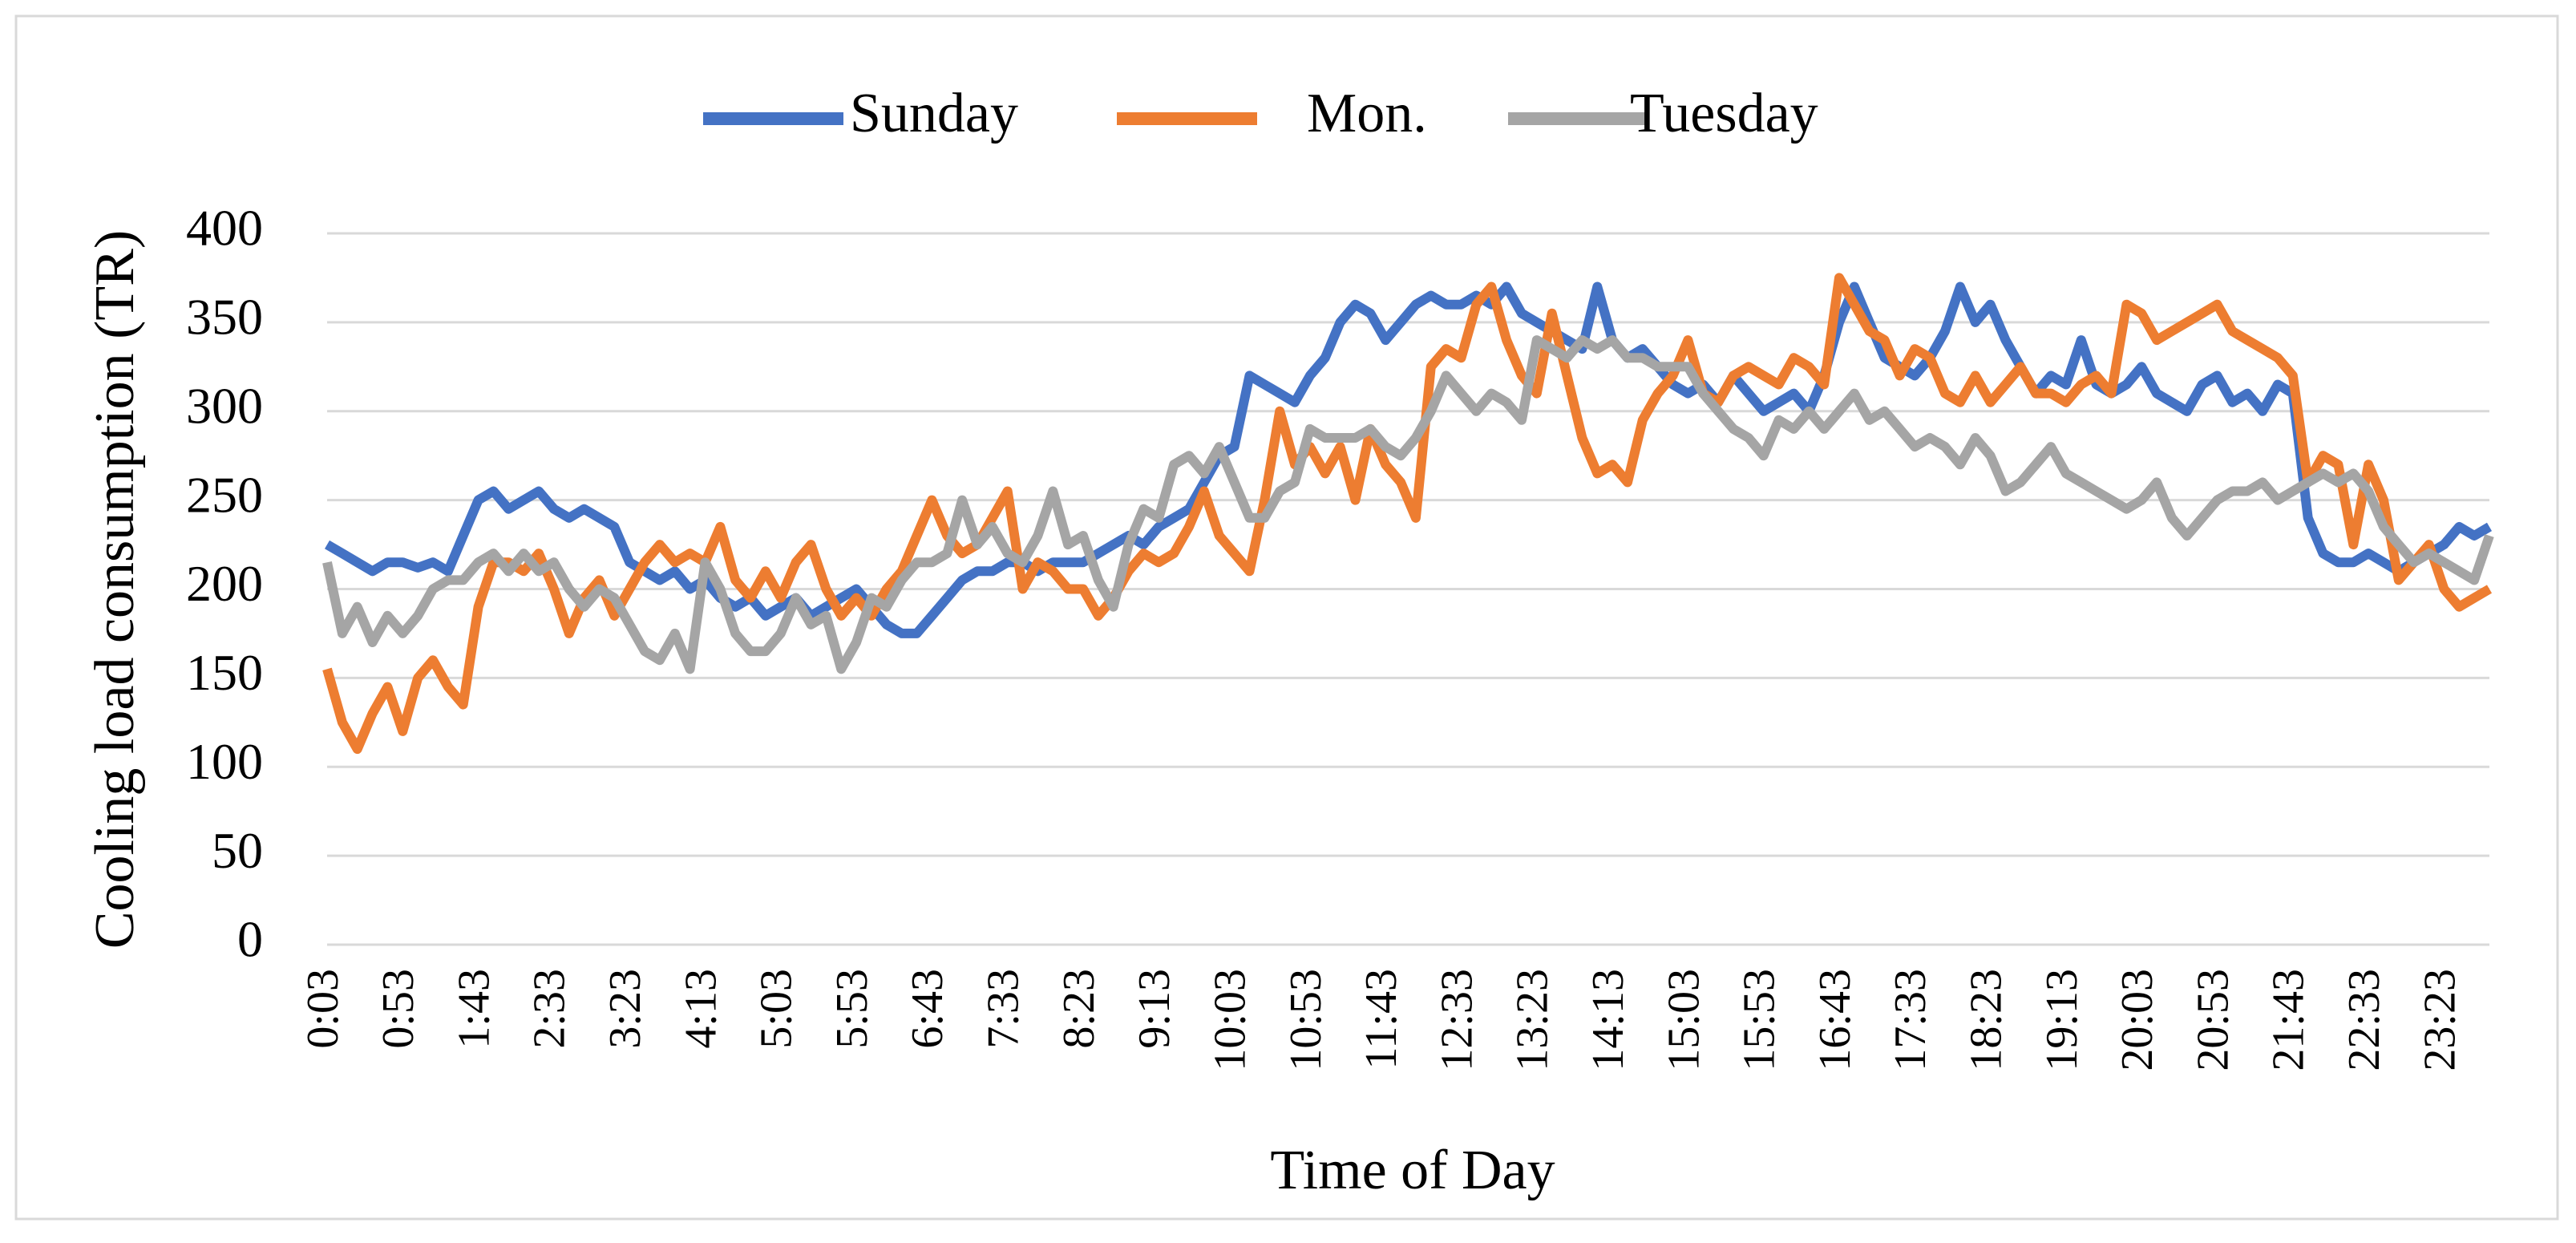 This screenshot has width=2576, height=1243. What do you see at coordinates (250, 939) in the screenshot?
I see `y-tick-label: 0` at bounding box center [250, 939].